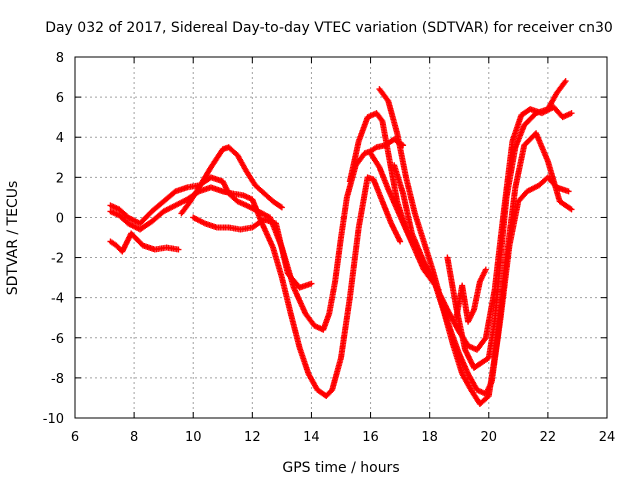 This screenshot has width=640, height=480. What do you see at coordinates (60, 58) in the screenshot?
I see `y-tick-label: 8` at bounding box center [60, 58].